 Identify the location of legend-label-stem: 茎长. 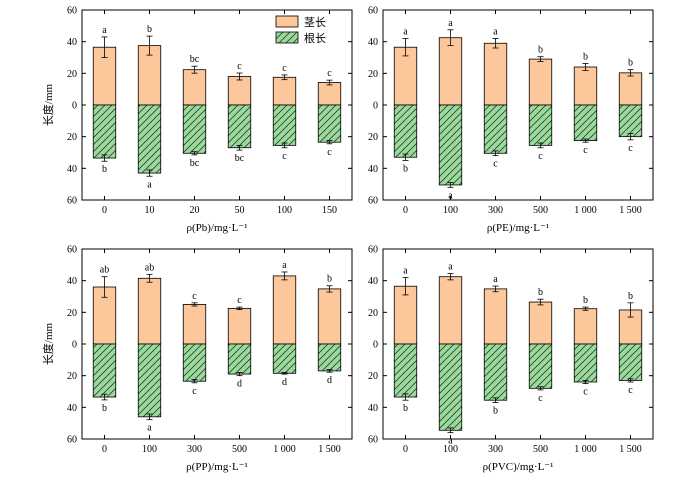
(315, 22).